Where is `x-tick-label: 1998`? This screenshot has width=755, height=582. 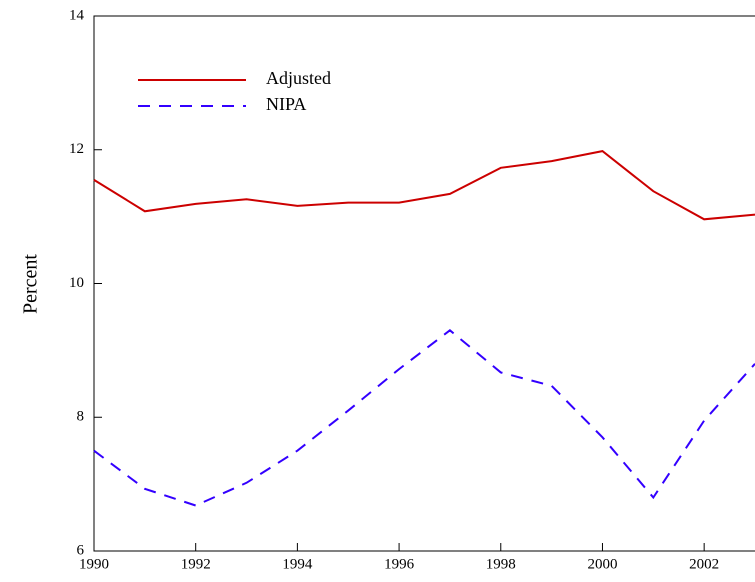 x-tick-label: 1998 is located at coordinates (501, 564).